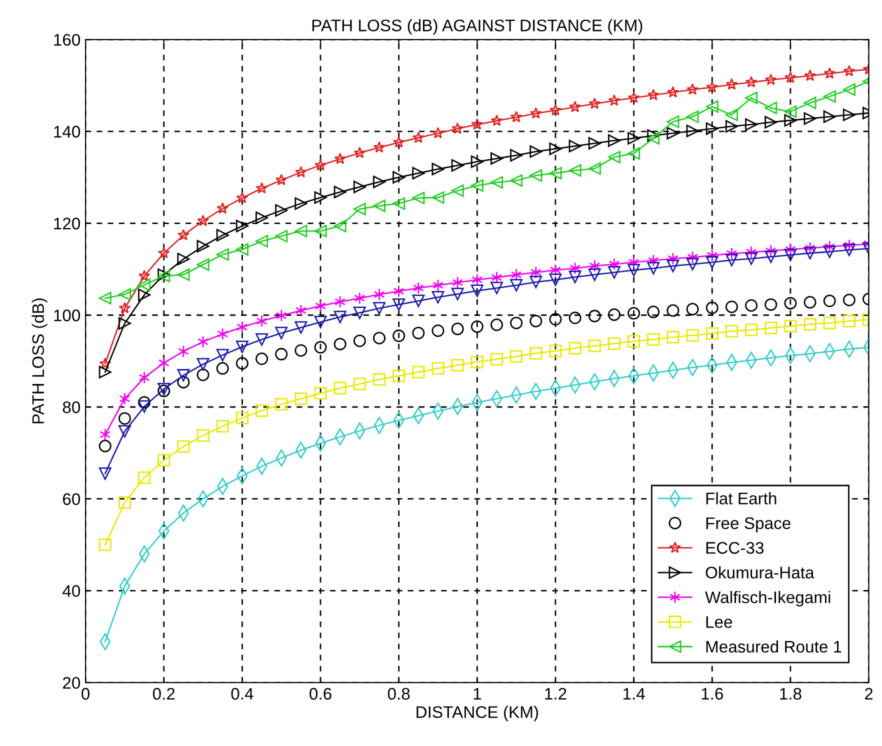  Describe the element at coordinates (67, 224) in the screenshot. I see `y-tick-label: 120` at that location.